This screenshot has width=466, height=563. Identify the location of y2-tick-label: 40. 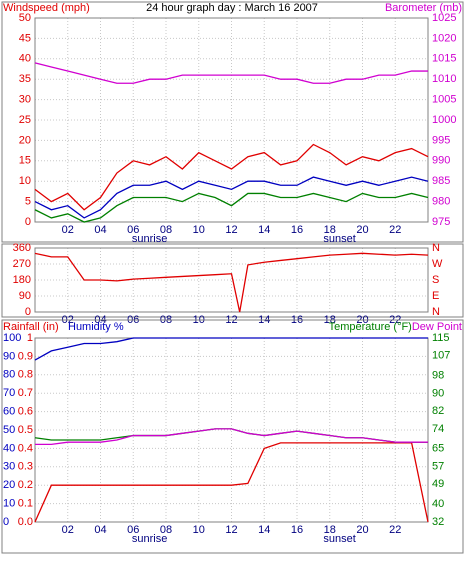
(438, 504).